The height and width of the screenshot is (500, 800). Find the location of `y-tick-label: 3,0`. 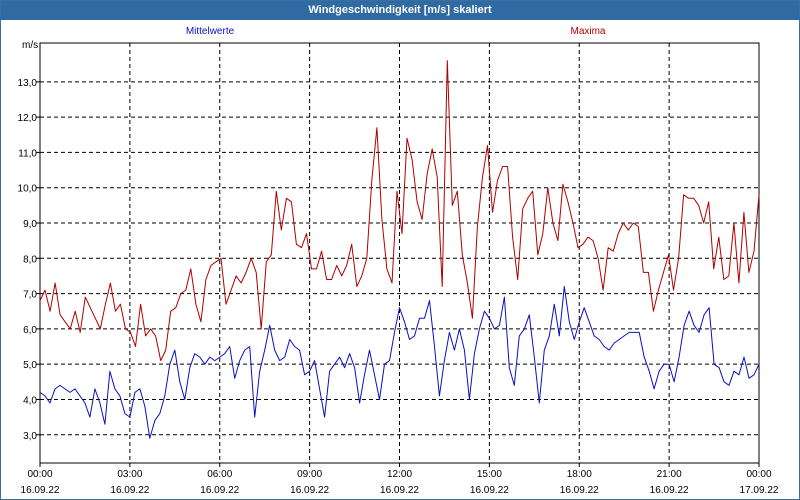

y-tick-label: 3,0 is located at coordinates (30, 436).